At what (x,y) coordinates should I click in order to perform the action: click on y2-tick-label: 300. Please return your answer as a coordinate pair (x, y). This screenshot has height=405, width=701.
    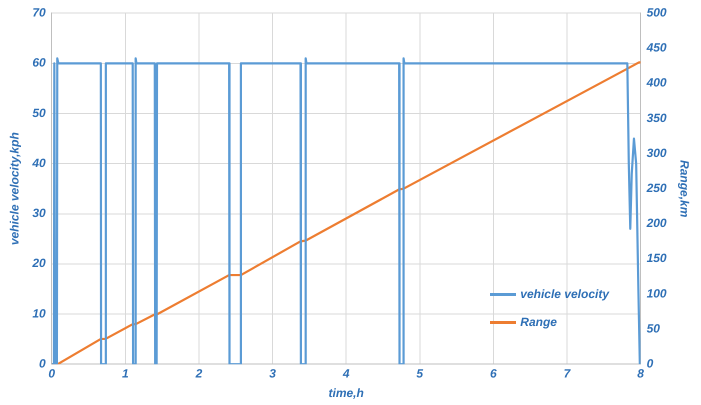
    Looking at the image, I should click on (656, 153).